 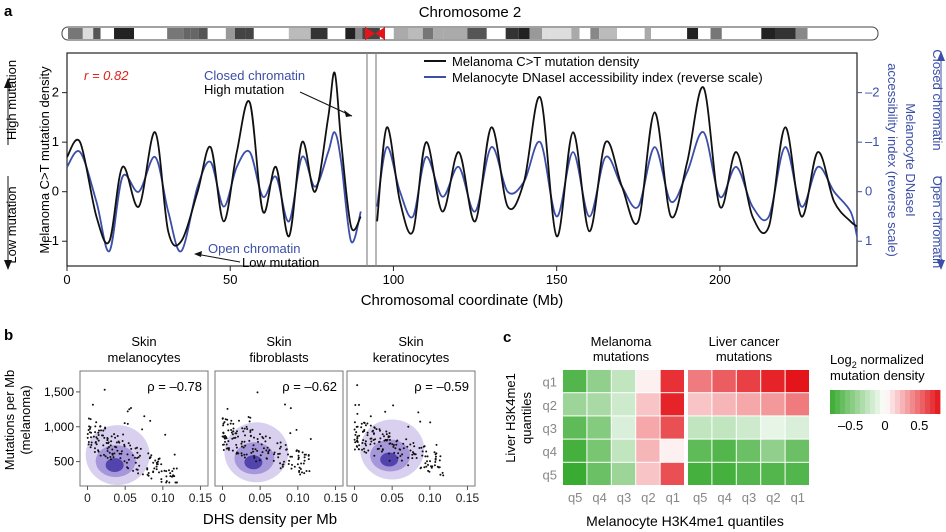 What do you see at coordinates (354, 498) in the screenshot?
I see `scatter-x-tick-label: 0` at bounding box center [354, 498].